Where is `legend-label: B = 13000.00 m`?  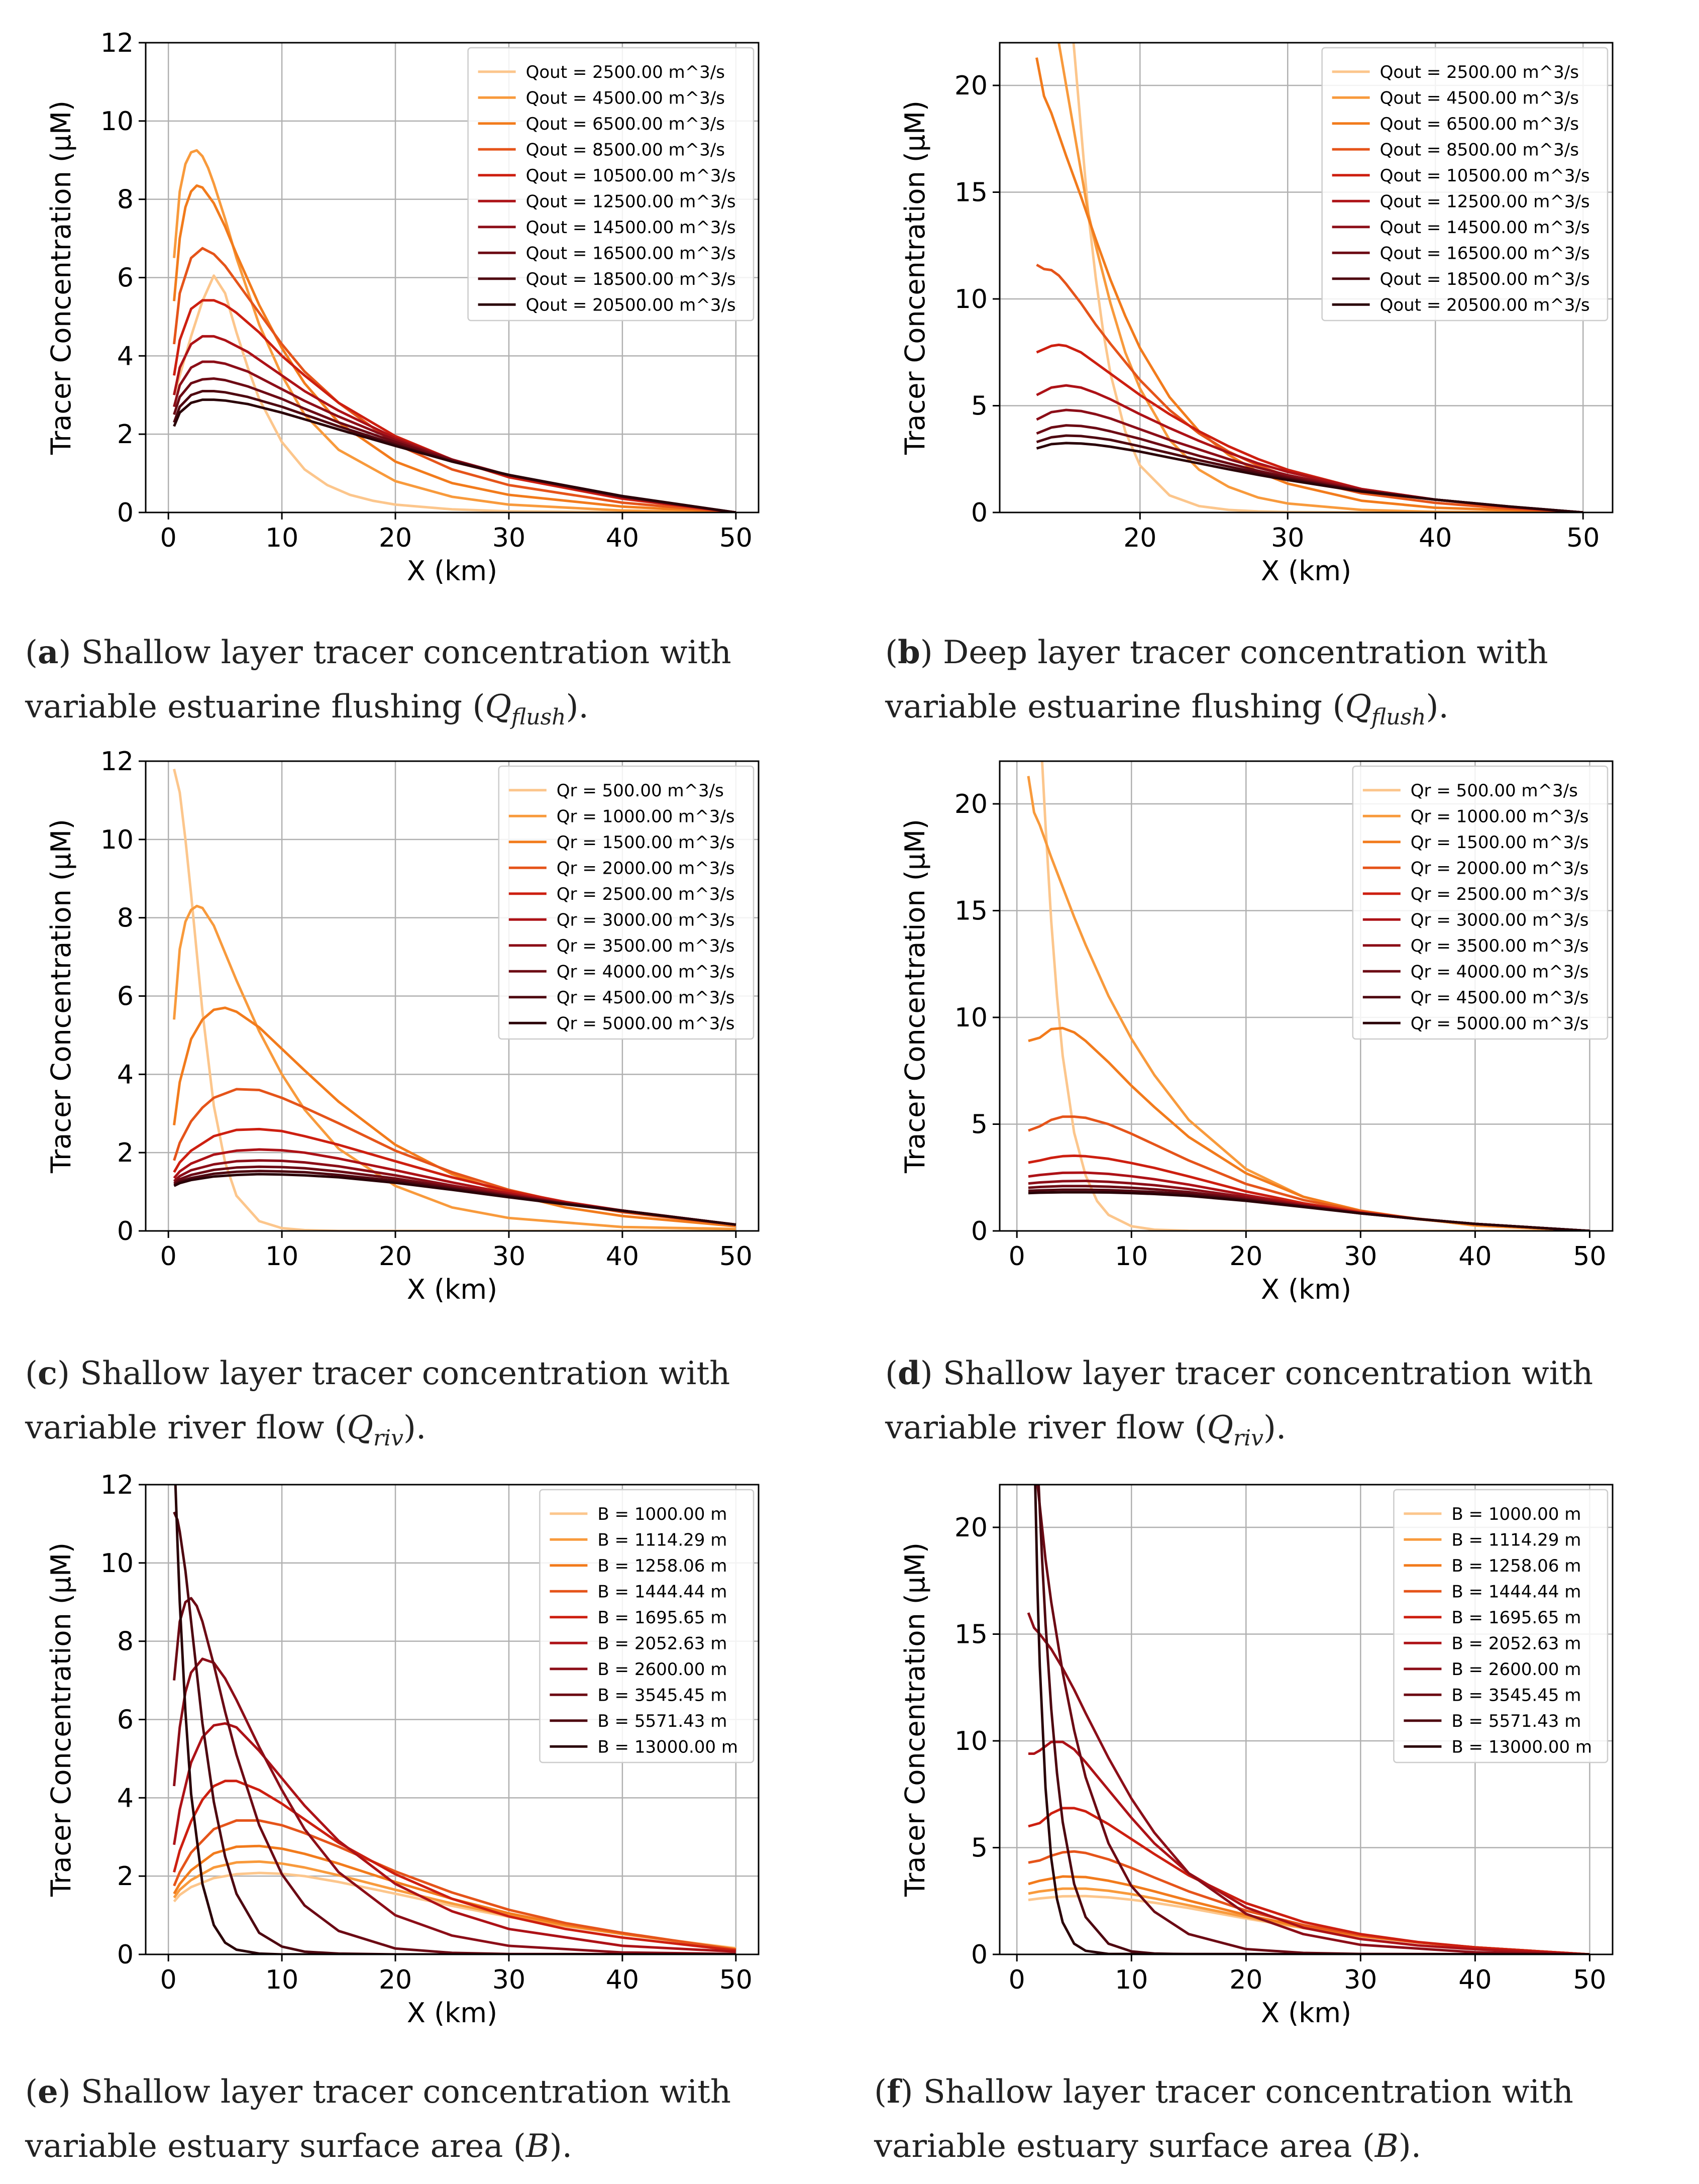 legend-label: B = 13000.00 m is located at coordinates (667, 1747).